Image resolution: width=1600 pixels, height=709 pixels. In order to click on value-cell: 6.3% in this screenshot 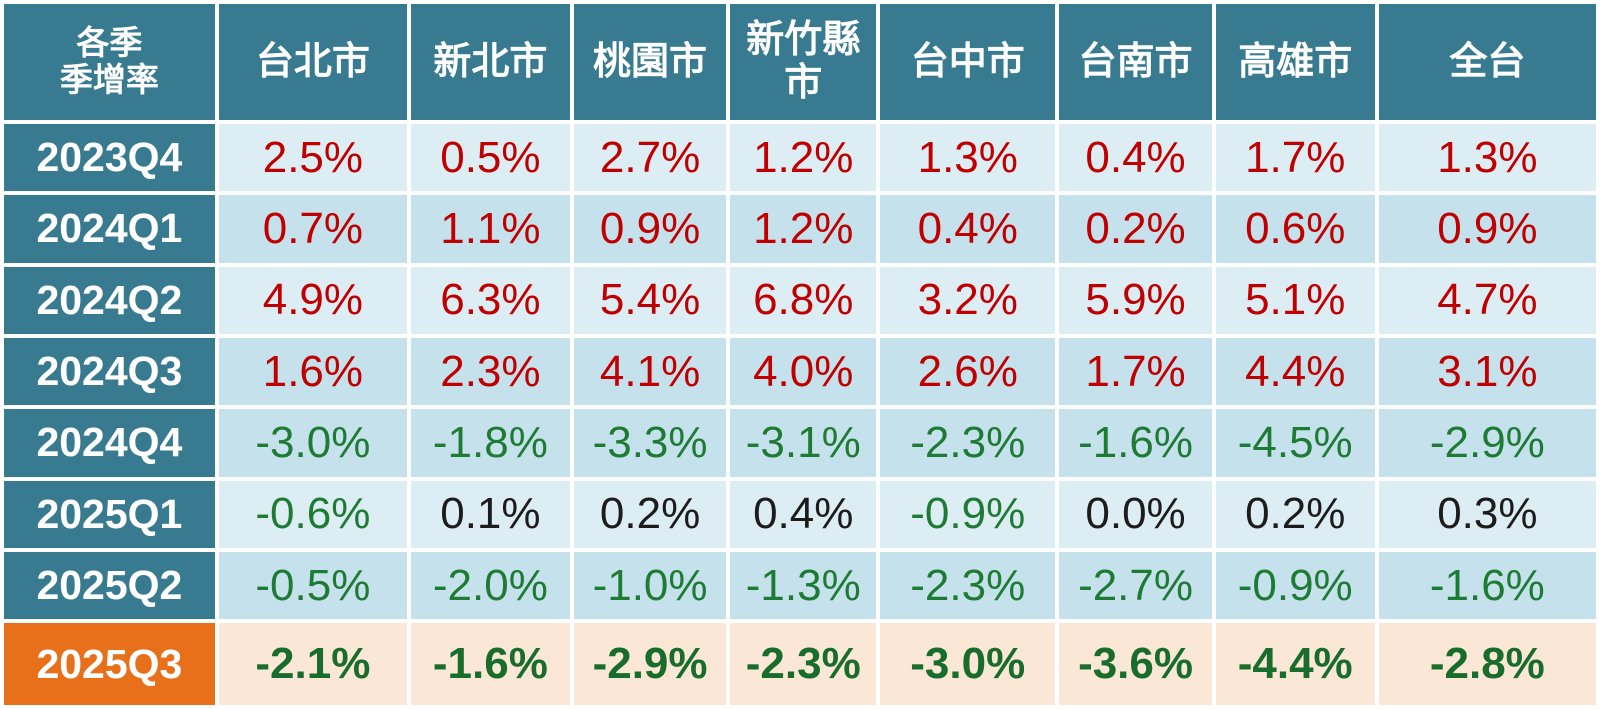, I will do `click(490, 300)`.